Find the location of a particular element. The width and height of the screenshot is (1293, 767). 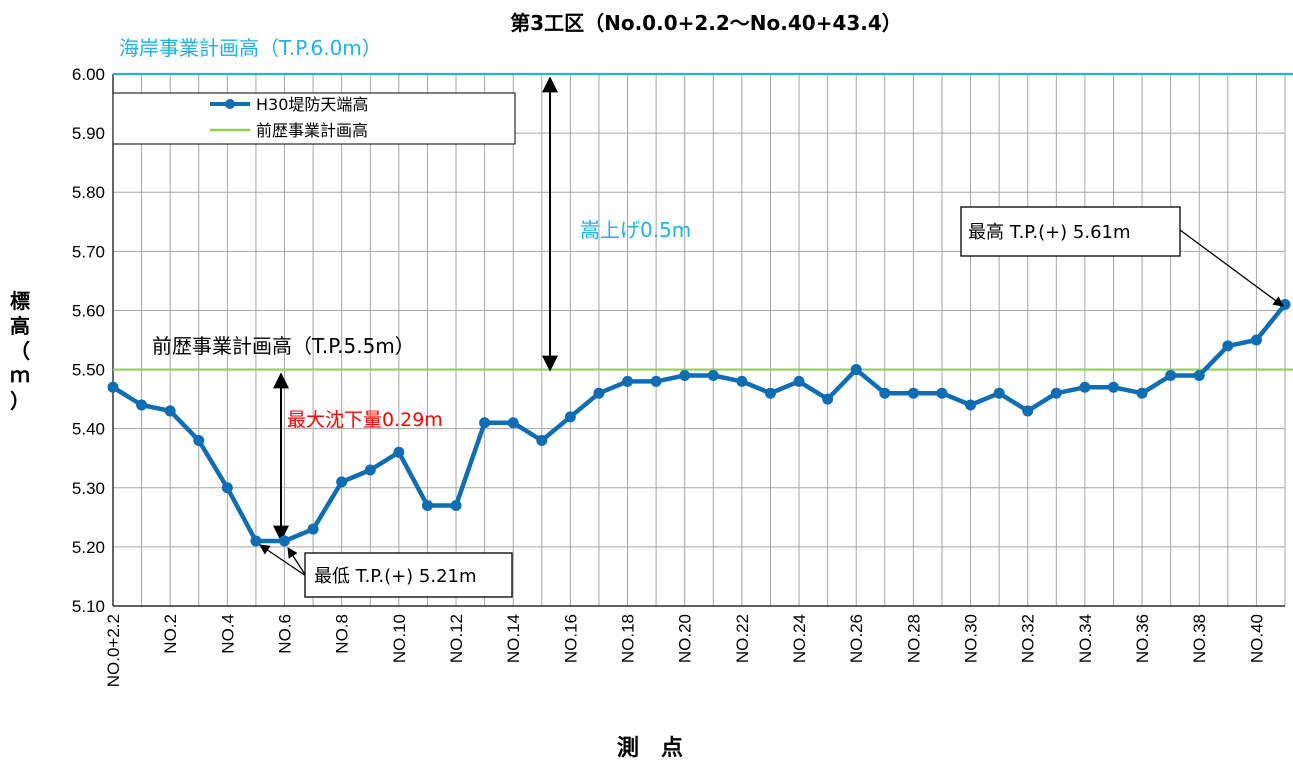

y-tick-label: 5.90 is located at coordinates (88, 133).